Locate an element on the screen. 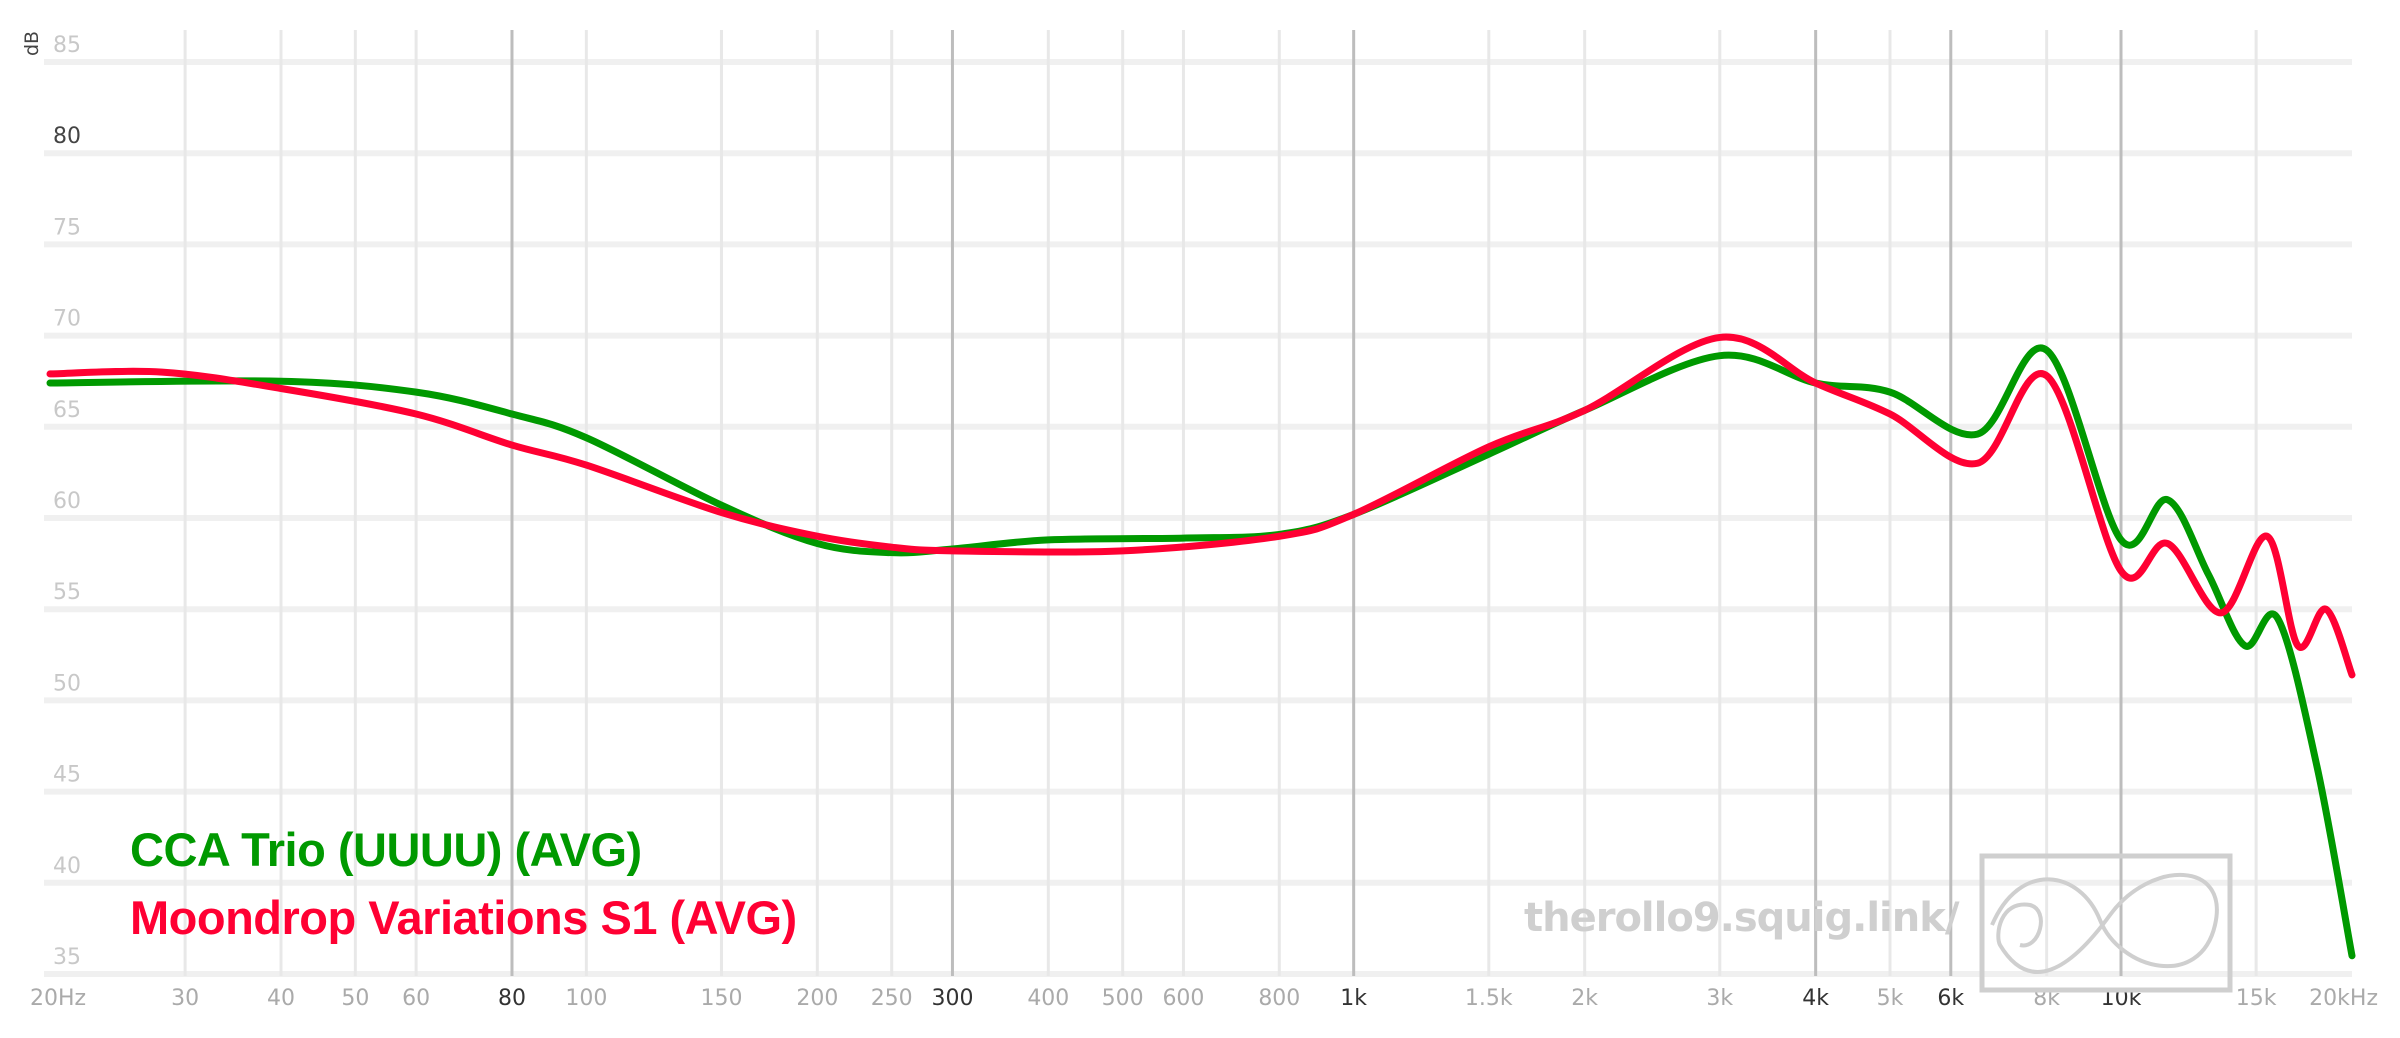 The image size is (2400, 1038). x-tick-label: 40 is located at coordinates (281, 998).